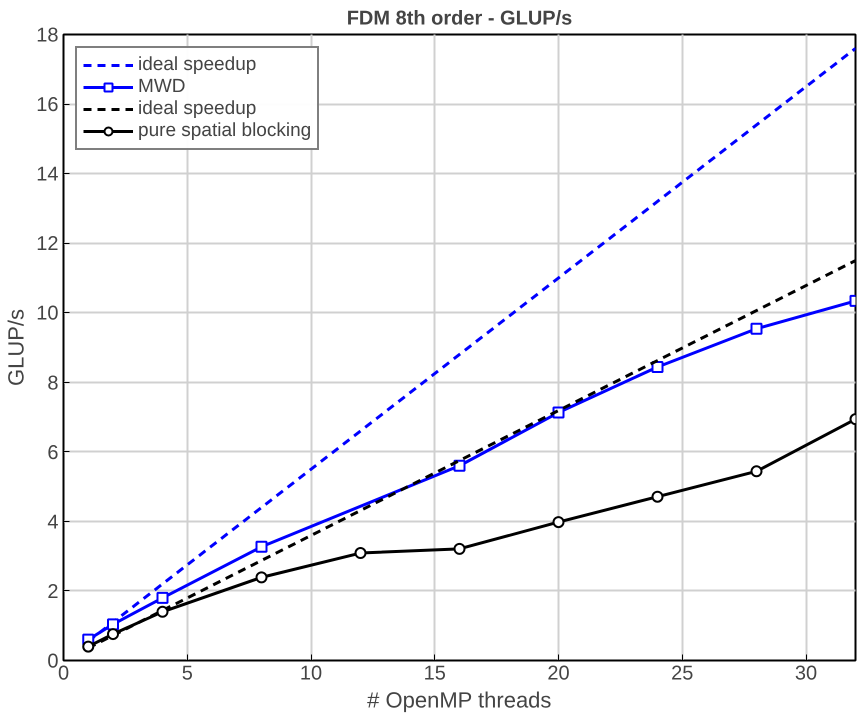 This screenshot has width=863, height=719. Describe the element at coordinates (52, 591) in the screenshot. I see `y-tick-label: 2` at that location.